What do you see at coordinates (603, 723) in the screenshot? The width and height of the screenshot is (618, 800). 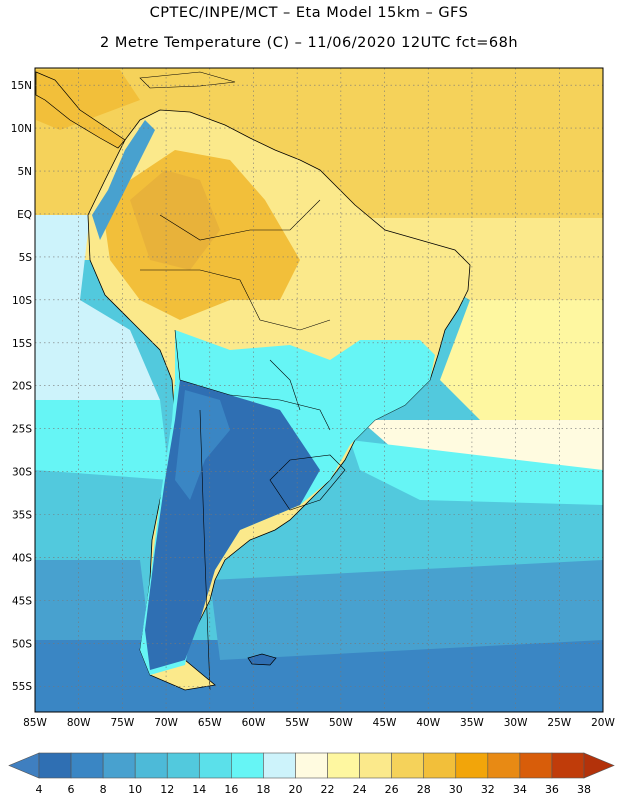 I see `longitude-label: 20W` at bounding box center [603, 723].